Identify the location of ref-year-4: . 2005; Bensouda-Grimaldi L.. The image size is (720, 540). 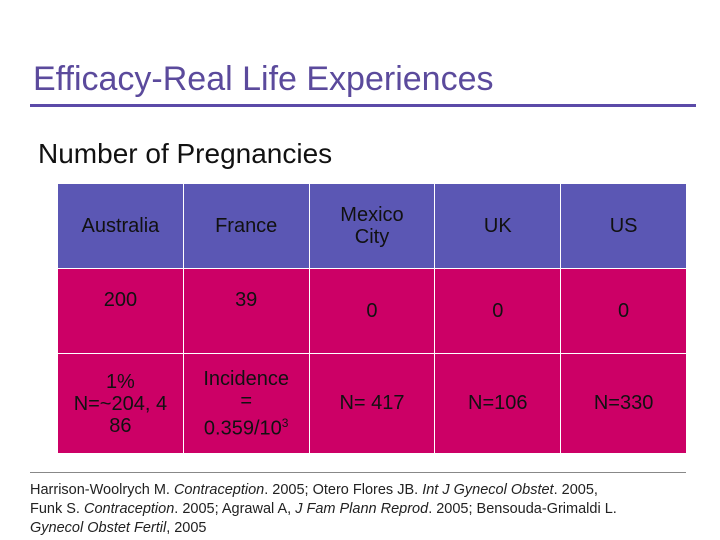
(522, 509).